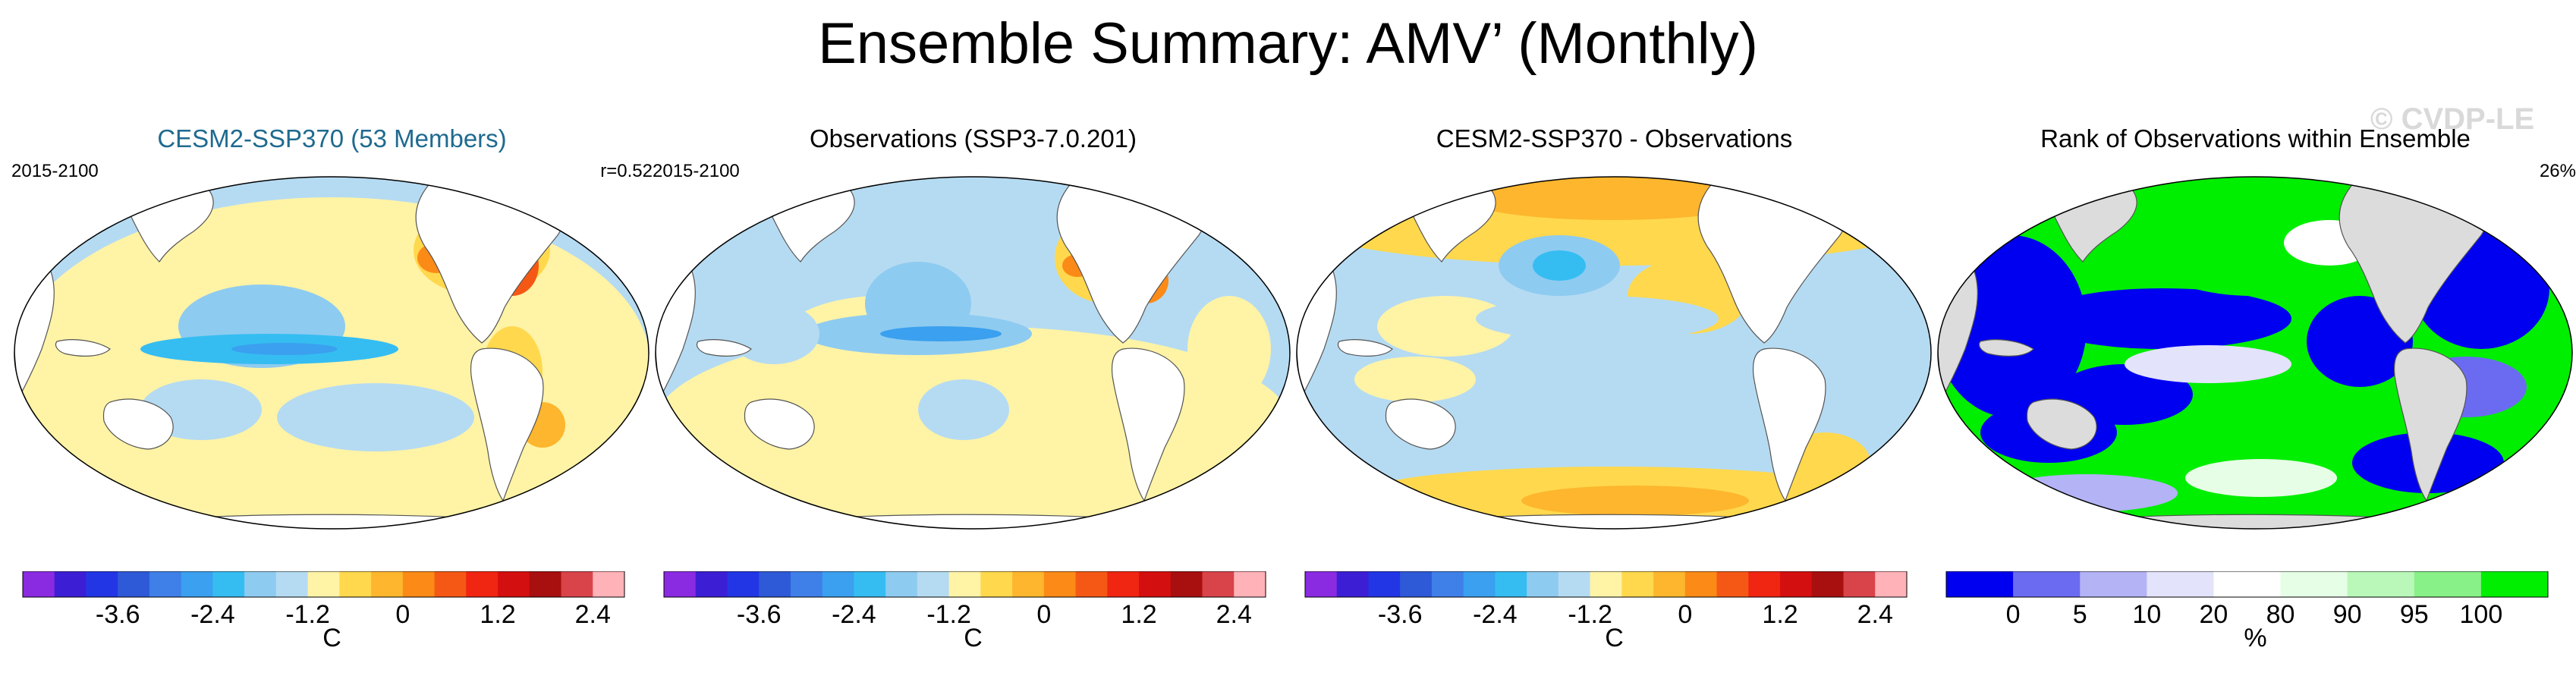  I want to click on colorbar-tick-label: 1.2, so click(1138, 614).